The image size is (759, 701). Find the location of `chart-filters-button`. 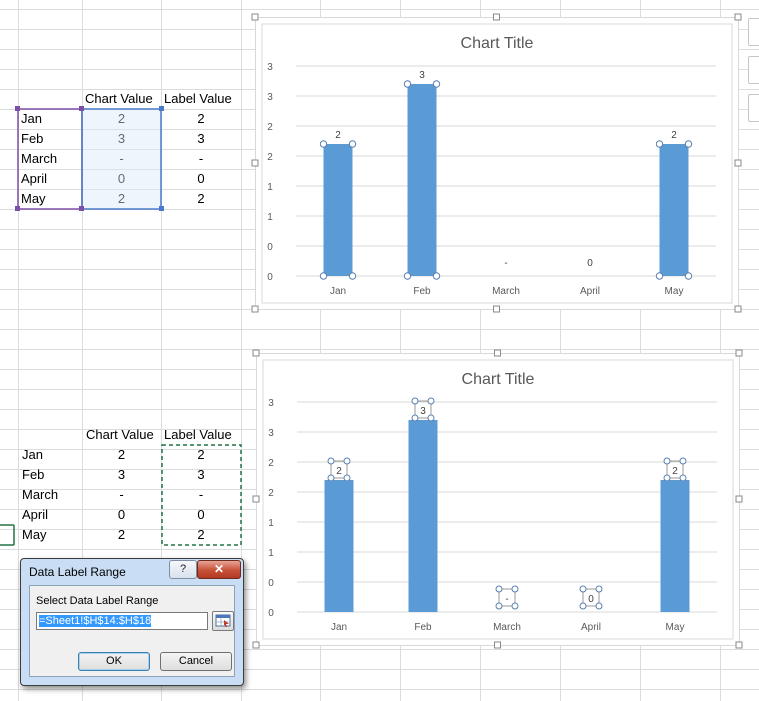

chart-filters-button is located at coordinates (753, 108).